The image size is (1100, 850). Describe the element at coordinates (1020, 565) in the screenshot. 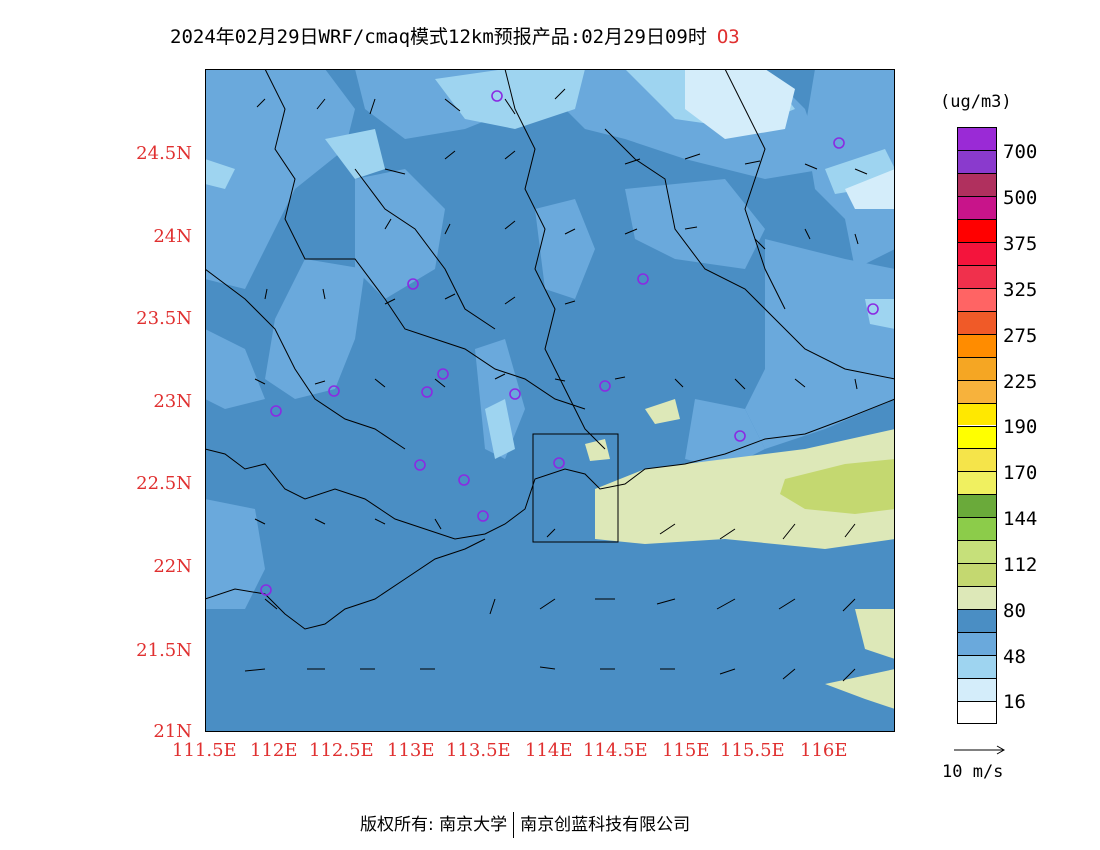

I see `legend-label: 112` at that location.